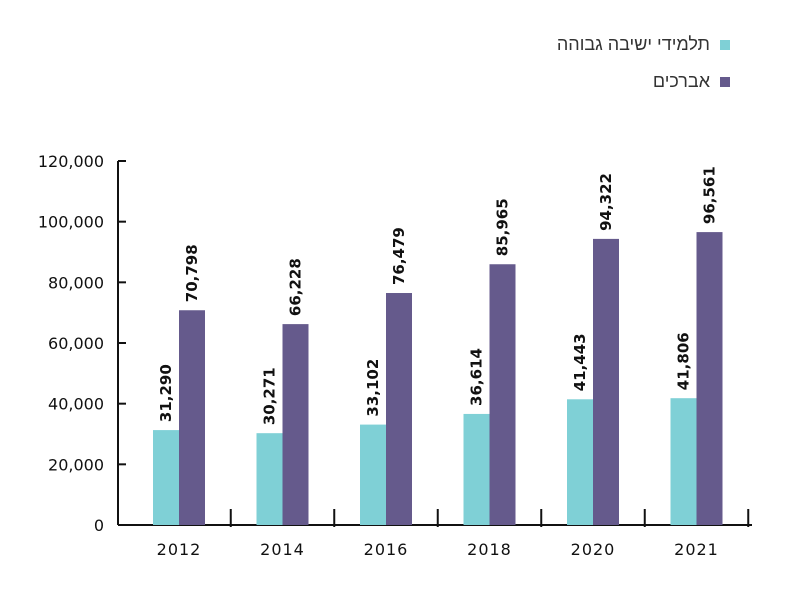  What do you see at coordinates (684, 361) in the screenshot?
I see `bar-value-label: 41,806` at bounding box center [684, 361].